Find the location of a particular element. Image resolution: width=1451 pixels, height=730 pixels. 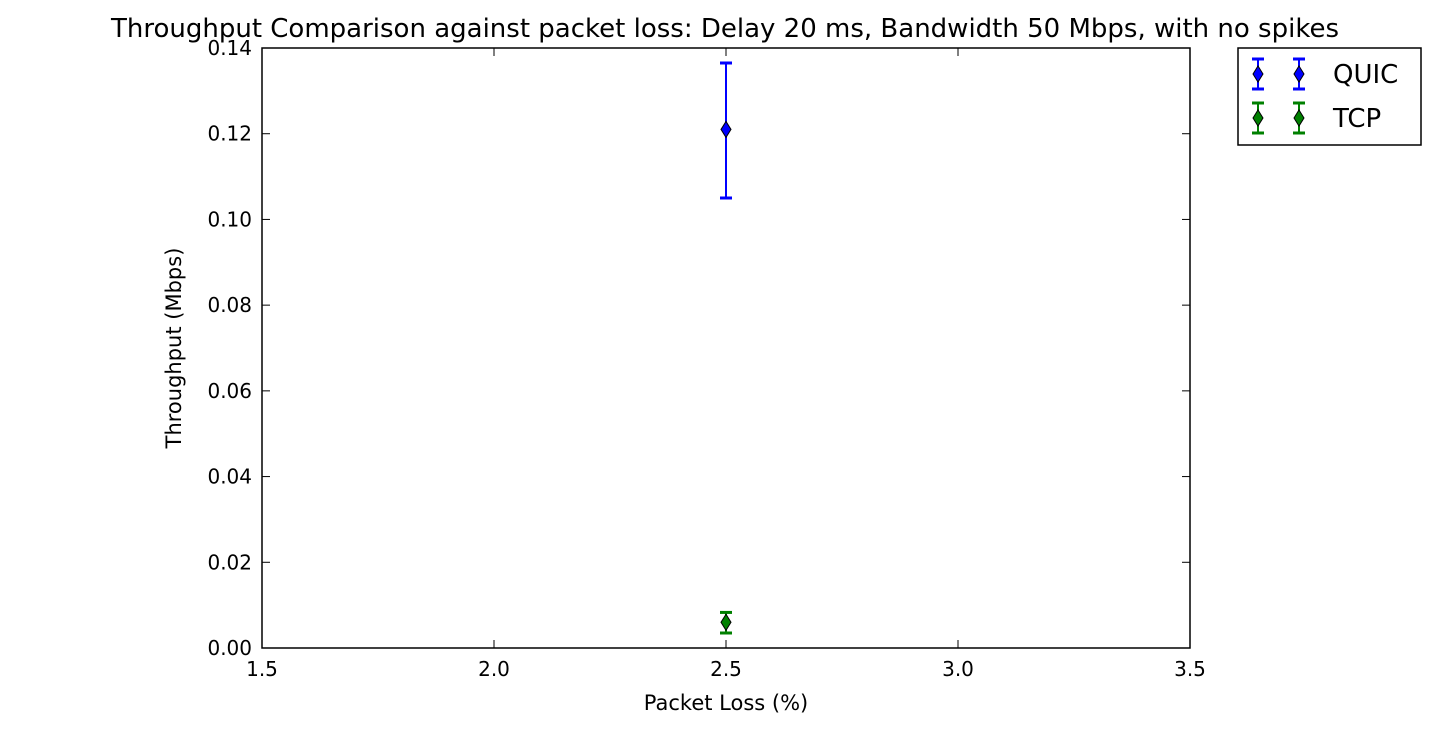

y-tick-label: 0.14 is located at coordinates (229, 48).